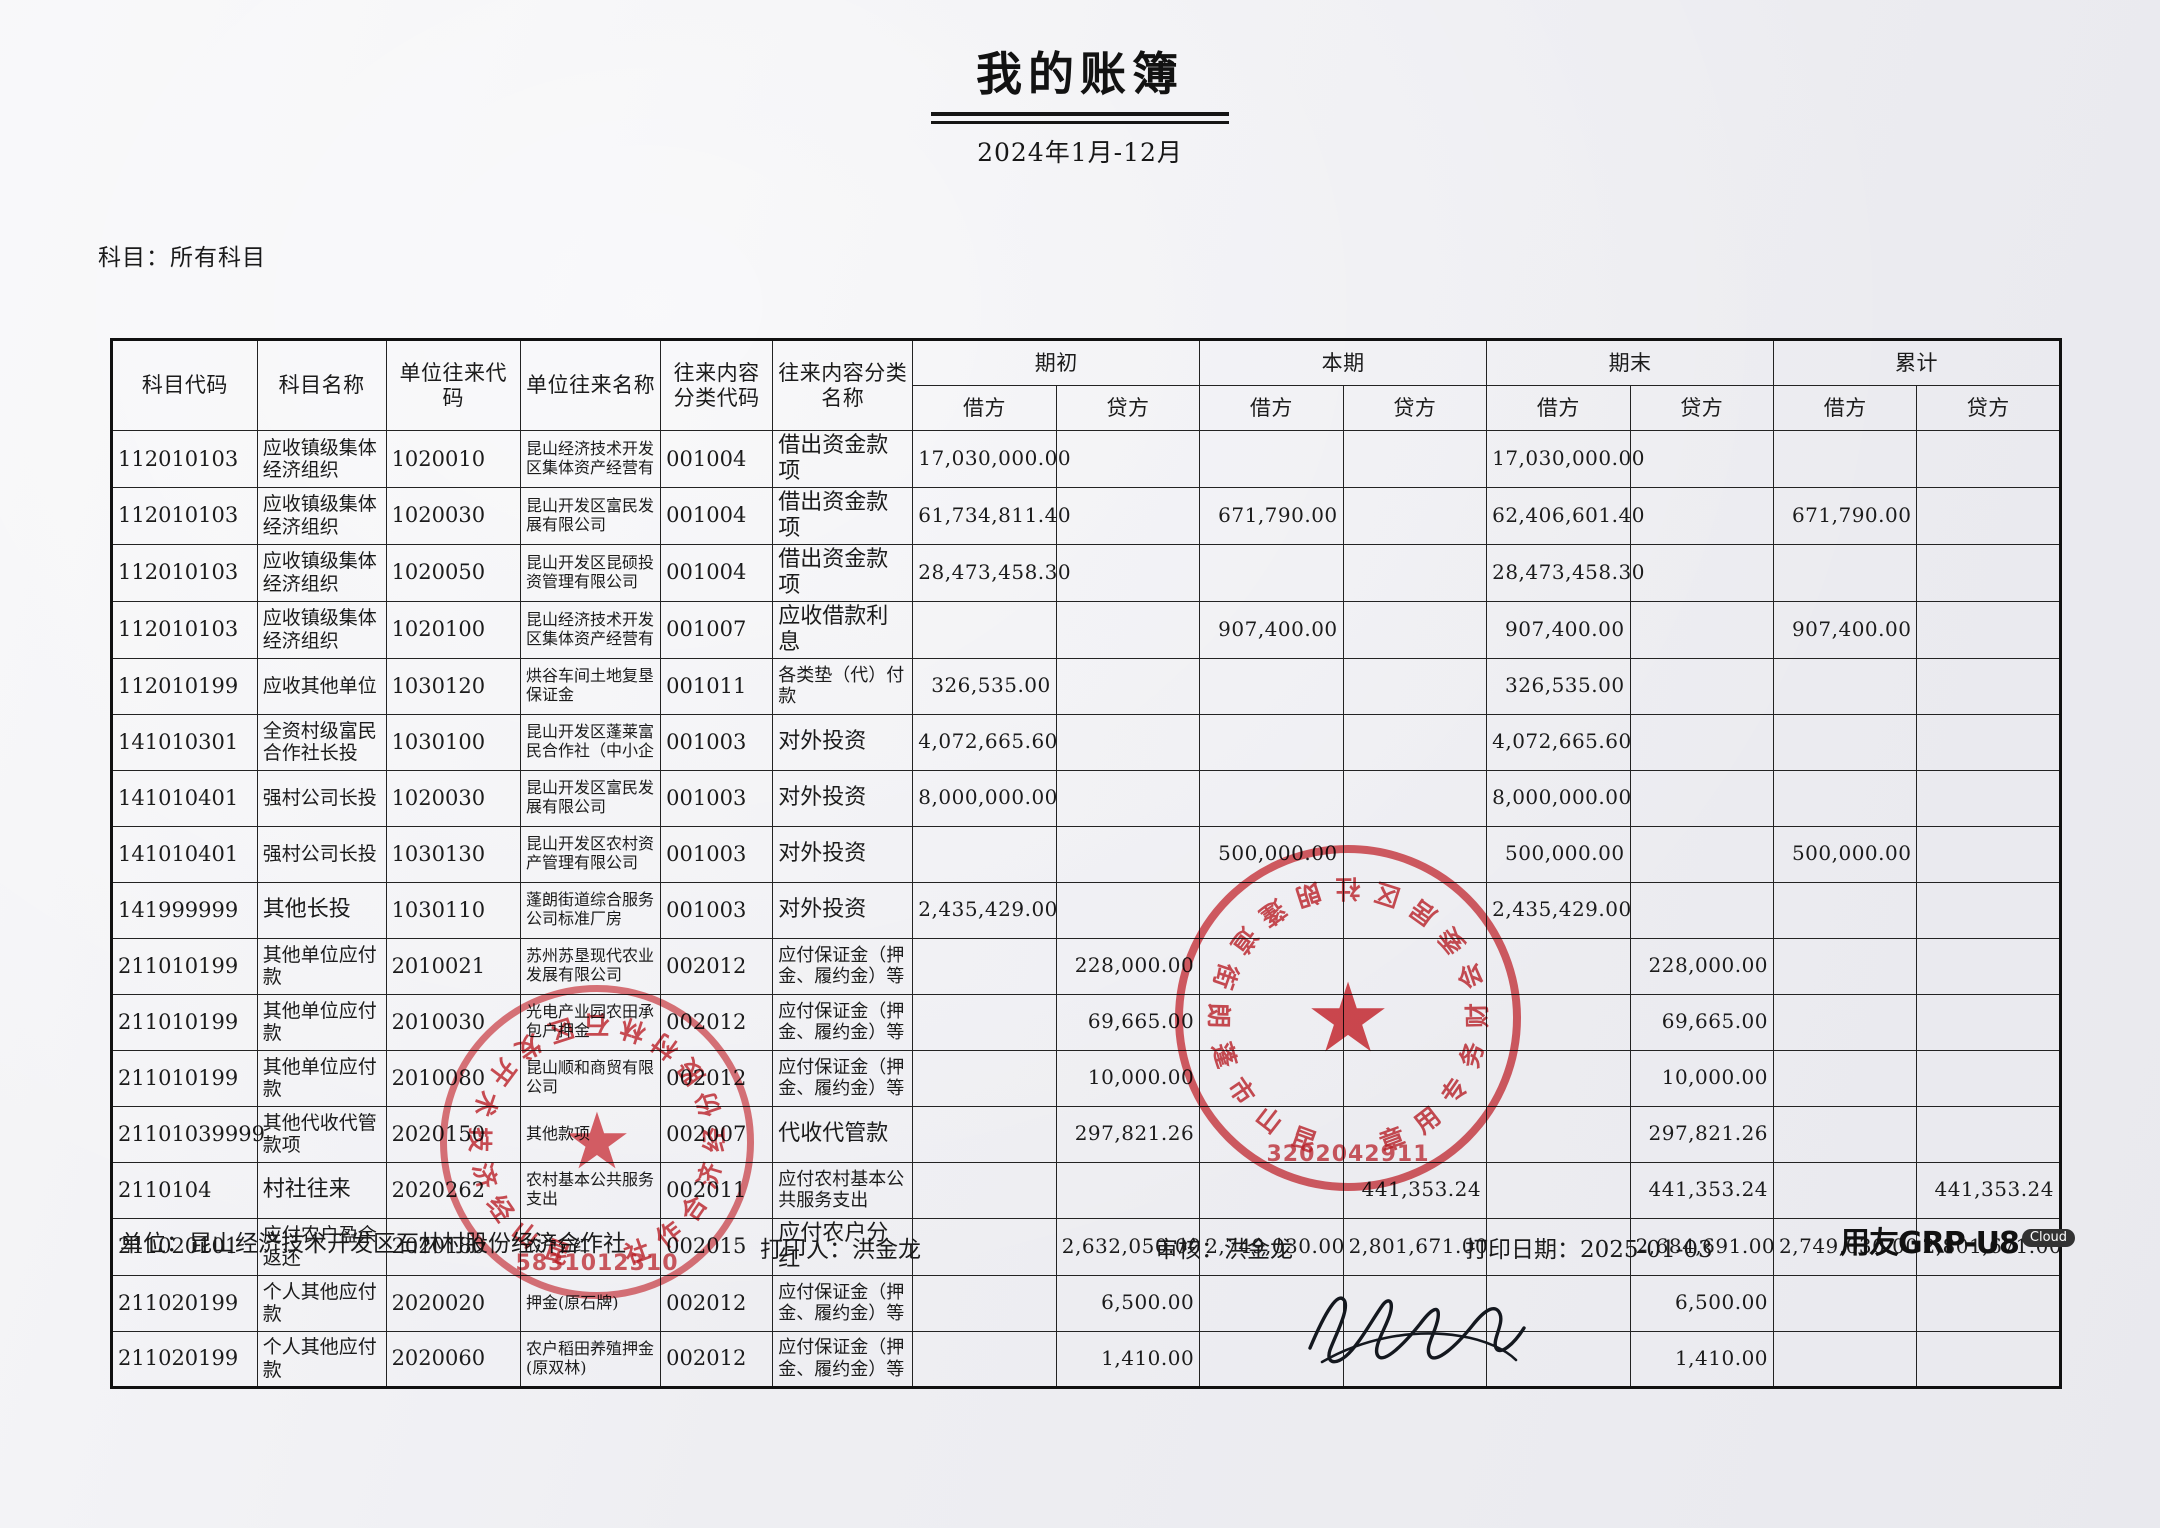 Image resolution: width=2160 pixels, height=1528 pixels. Describe the element at coordinates (1558, 854) in the screenshot. I see `cell-closing-debit: 500,000.00` at that location.